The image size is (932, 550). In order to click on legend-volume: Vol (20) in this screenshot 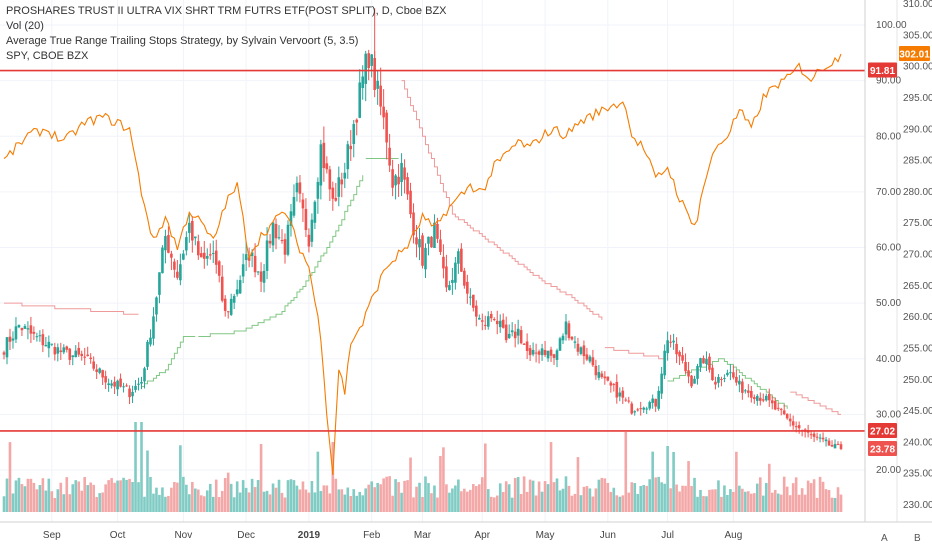, I will do `click(25, 26)`.